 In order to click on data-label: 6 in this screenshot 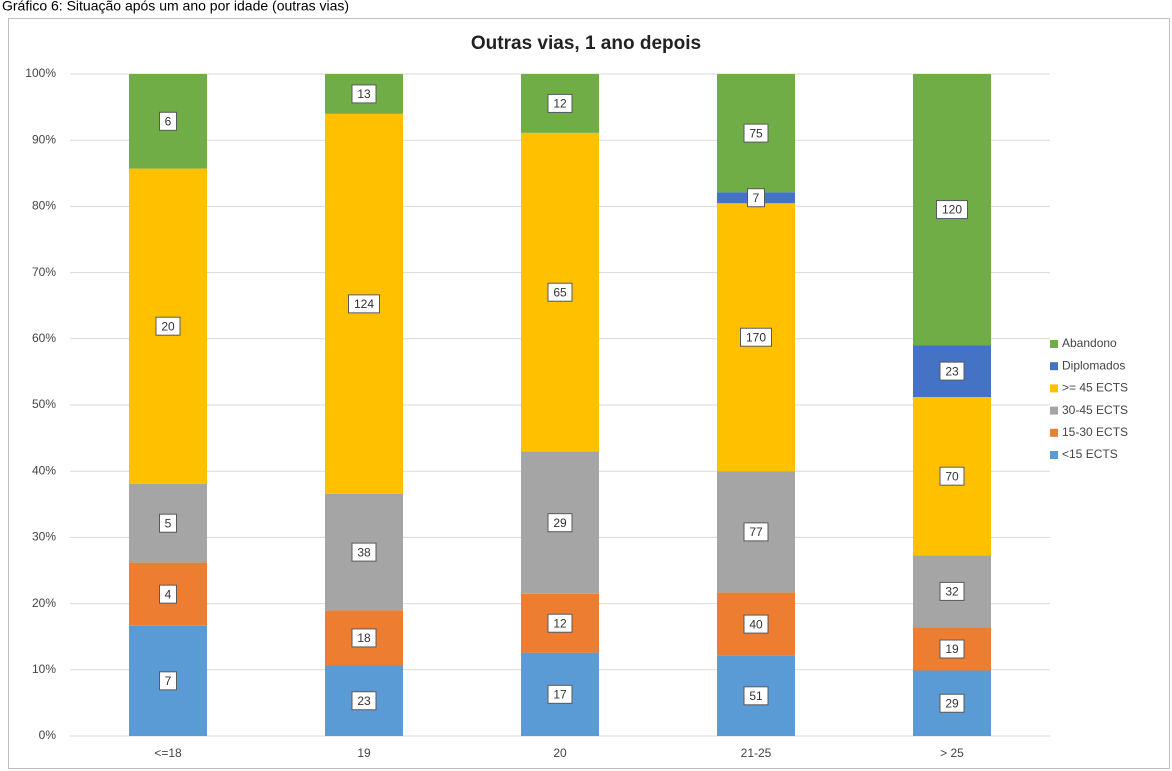, I will do `click(168, 121)`.